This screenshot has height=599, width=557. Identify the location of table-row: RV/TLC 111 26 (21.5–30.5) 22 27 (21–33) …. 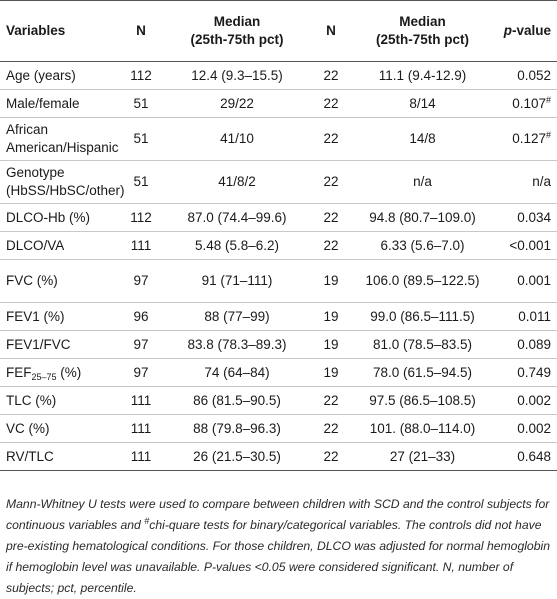
(278, 457).